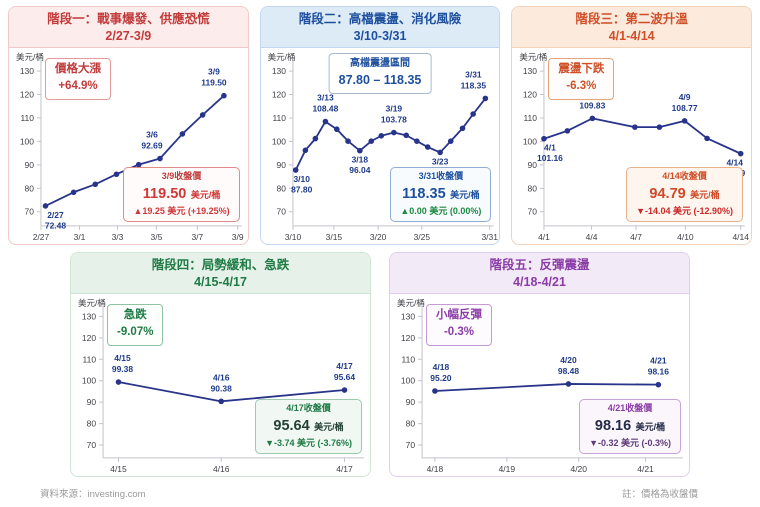 The height and width of the screenshot is (507, 760). I want to click on panel-date-range: 4/18-4/21, so click(539, 281).